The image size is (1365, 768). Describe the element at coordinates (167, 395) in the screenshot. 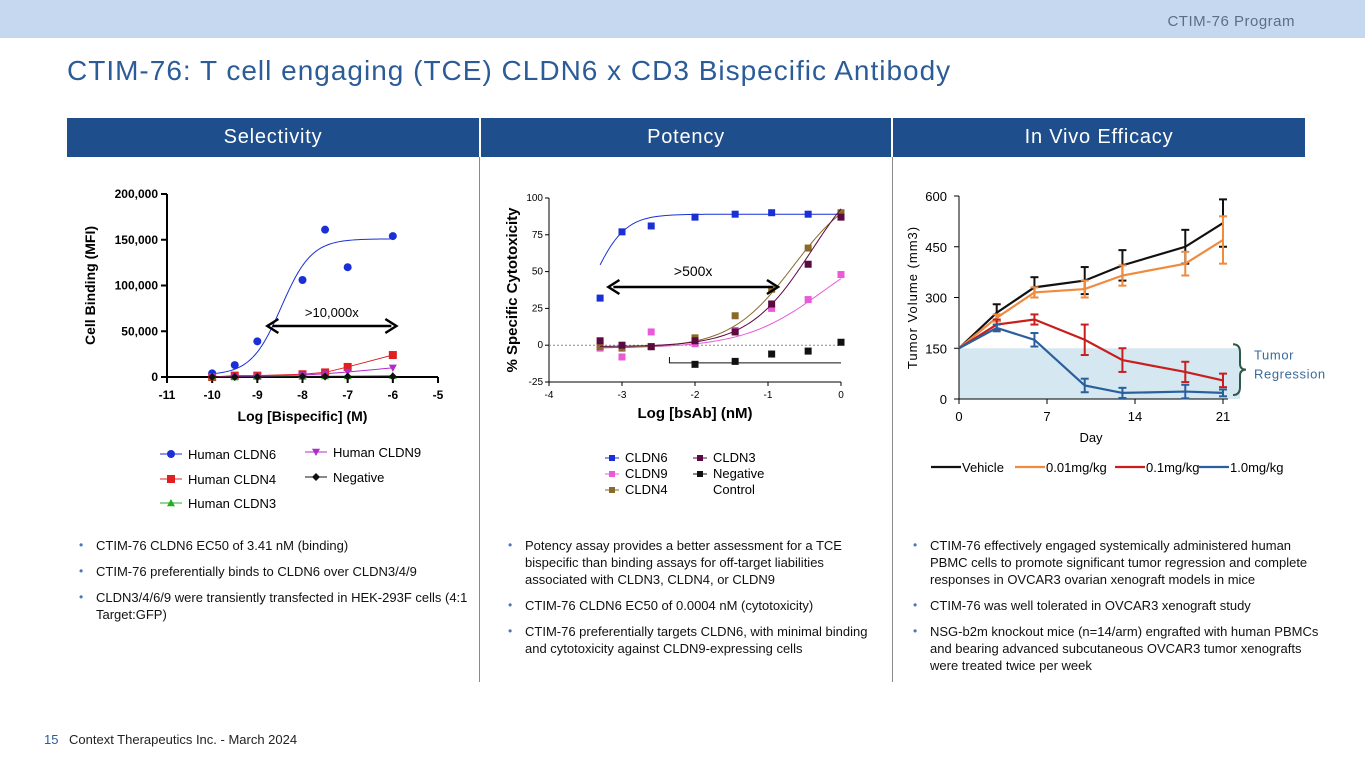

I see `x-tick-label: -11` at that location.